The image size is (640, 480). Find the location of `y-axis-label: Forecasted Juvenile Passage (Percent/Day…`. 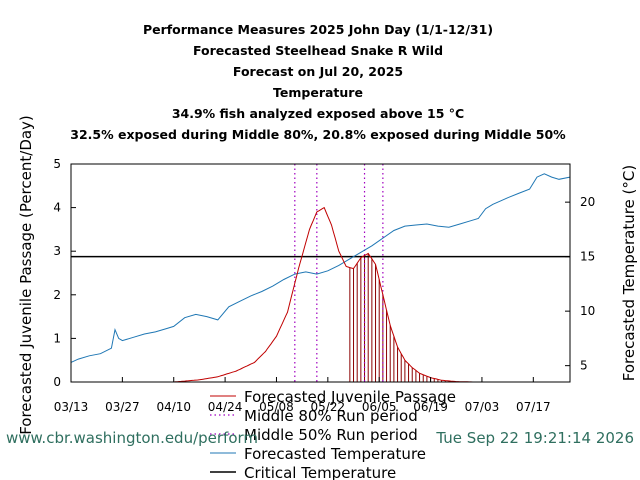

y-axis-label: Forecasted Juvenile Passage (Percent/Day… is located at coordinates (26, 275).